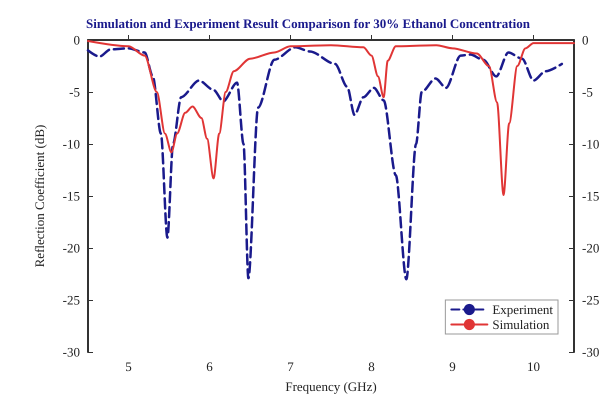 The width and height of the screenshot is (616, 407). What do you see at coordinates (71, 248) in the screenshot?
I see `y-tick-label: -20` at bounding box center [71, 248].